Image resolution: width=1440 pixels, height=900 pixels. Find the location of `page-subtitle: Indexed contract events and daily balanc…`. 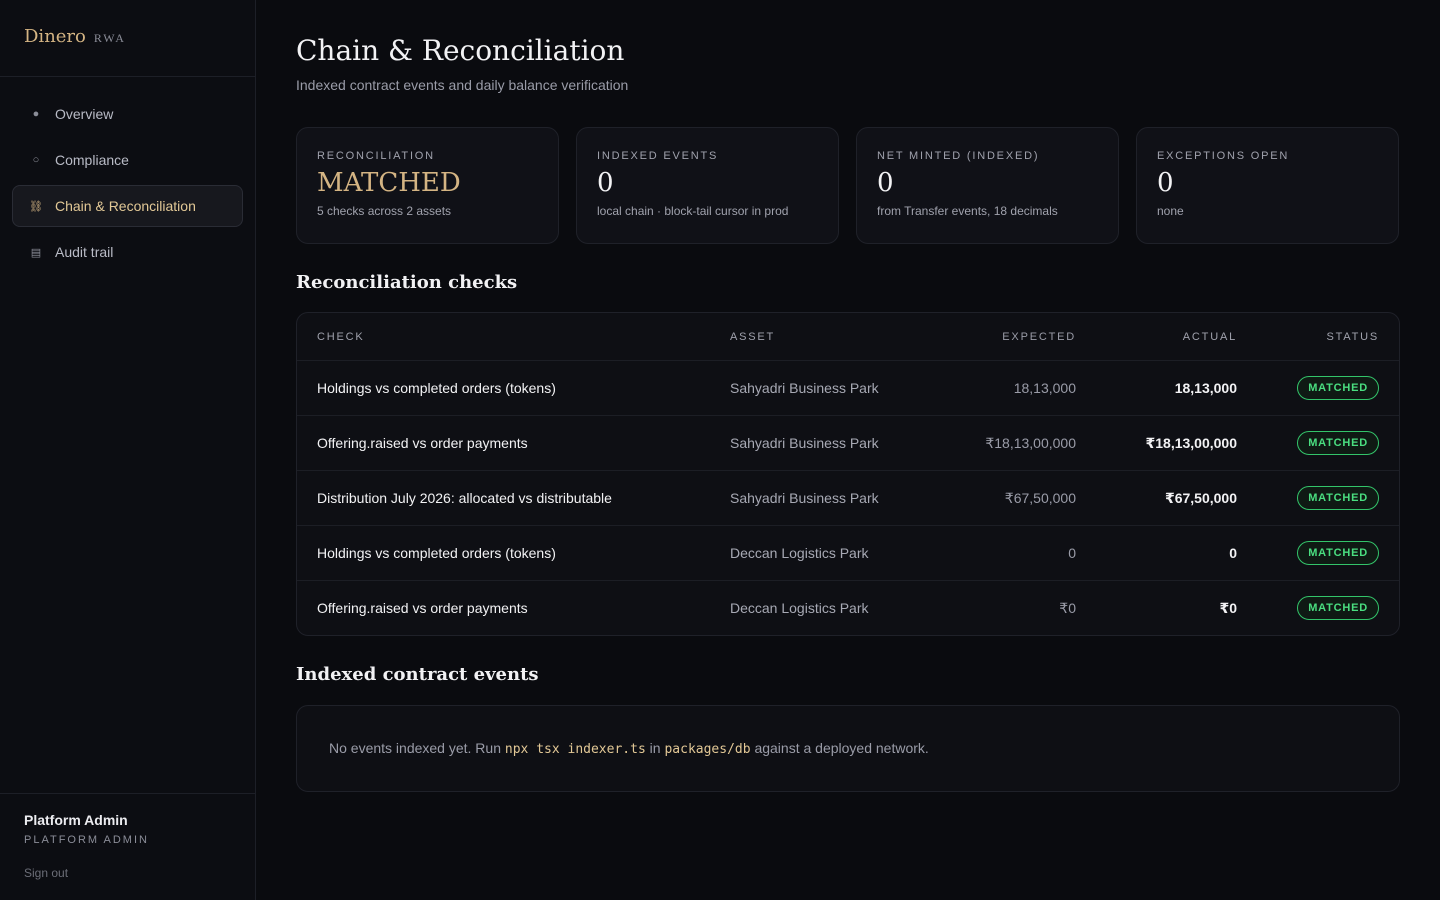

page-subtitle: Indexed contract events and daily balanc… is located at coordinates (462, 85).